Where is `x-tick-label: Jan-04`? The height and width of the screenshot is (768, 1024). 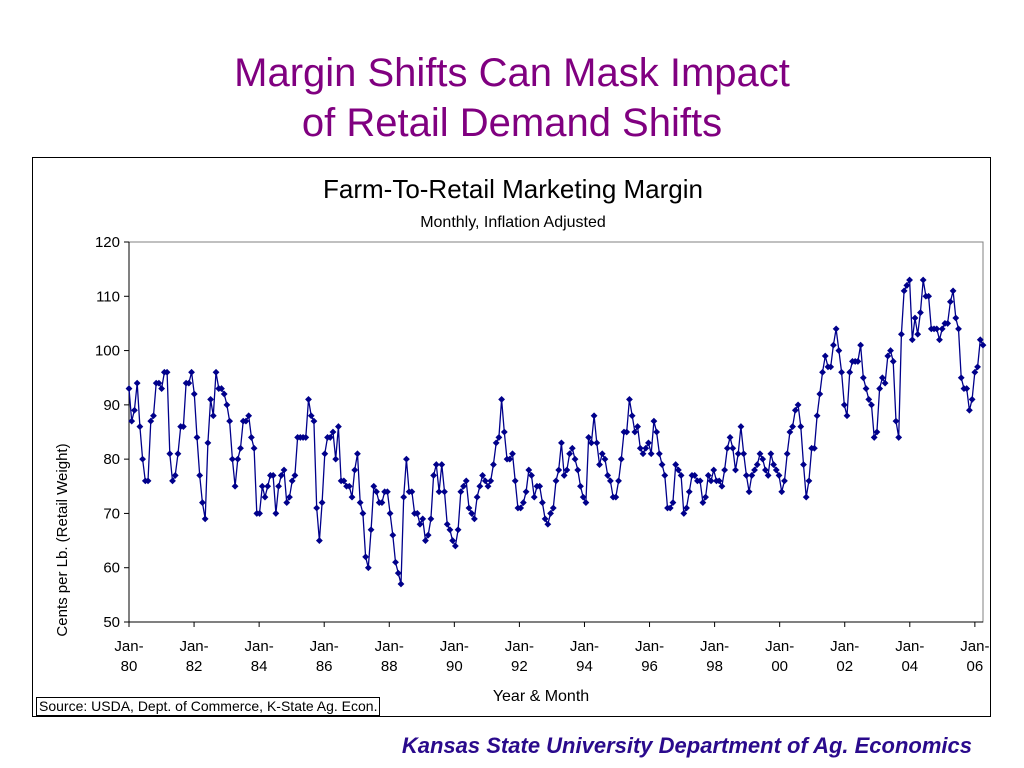
x-tick-label: Jan-04 is located at coordinates (909, 656).